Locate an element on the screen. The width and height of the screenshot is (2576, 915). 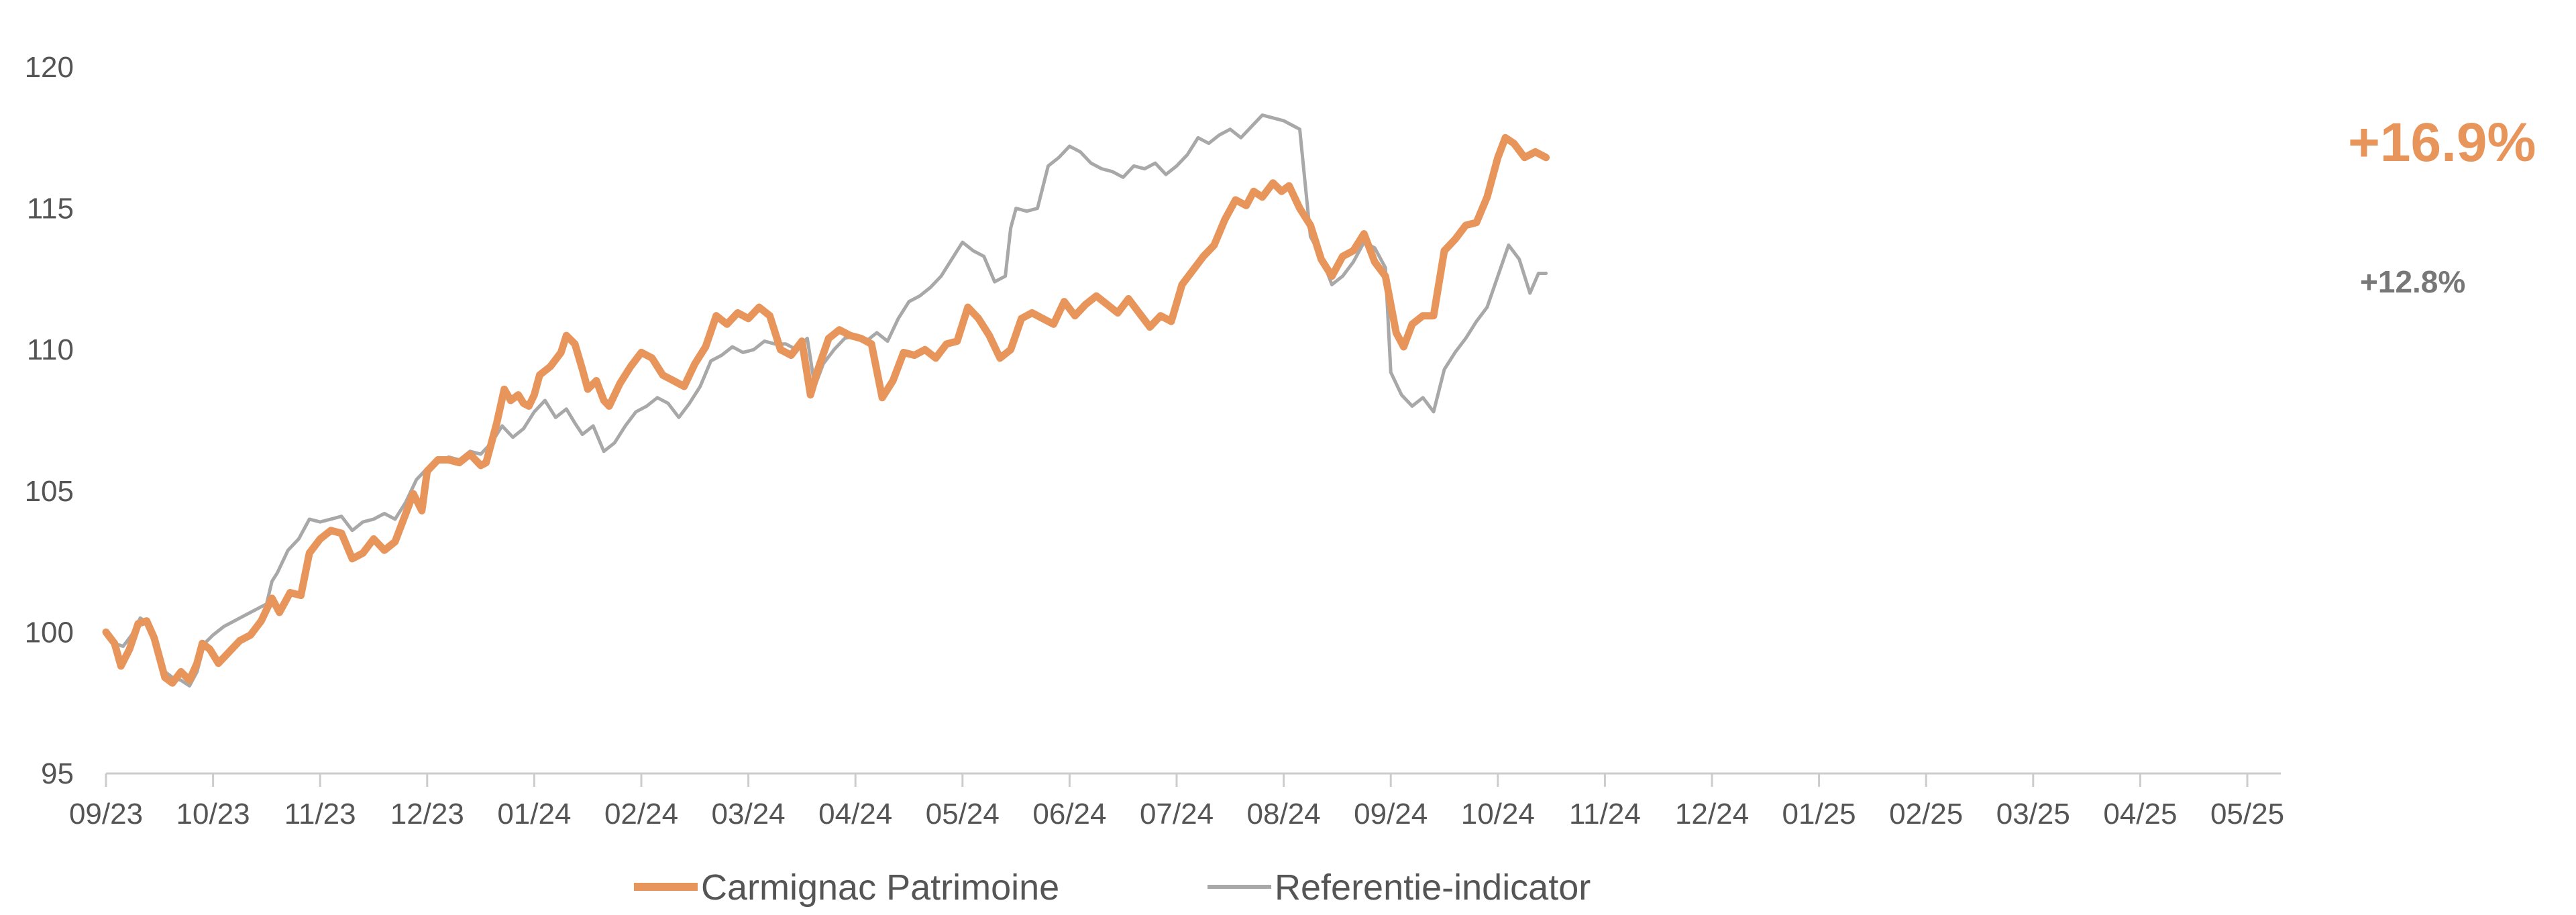
x-tick-label: 02/24 is located at coordinates (641, 814).